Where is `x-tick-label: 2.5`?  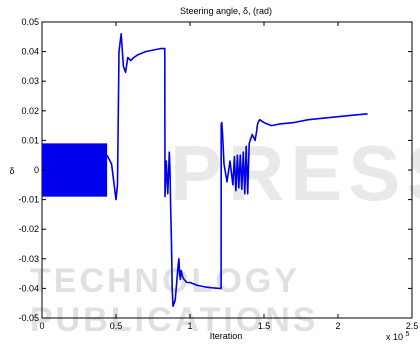 x-tick-label: 2.5 is located at coordinates (412, 326).